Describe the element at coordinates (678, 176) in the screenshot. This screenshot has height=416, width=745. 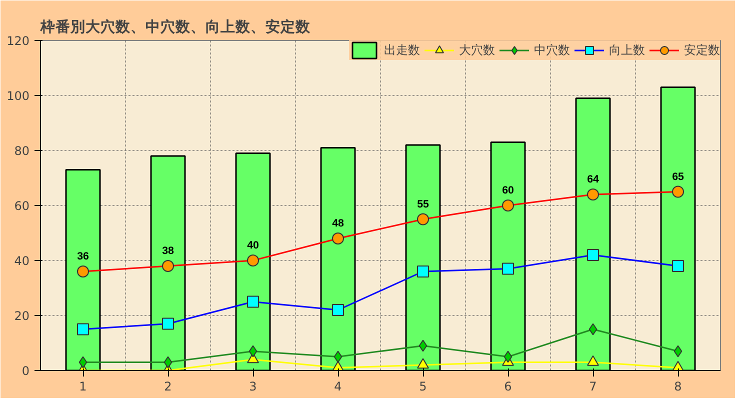
I see `data-label: 65` at that location.